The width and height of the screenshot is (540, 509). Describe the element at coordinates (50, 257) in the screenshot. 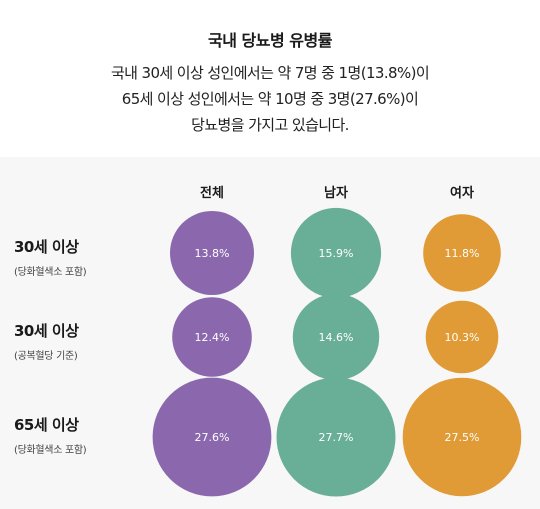

I see `row-label-30-hba1c: 30세 이상 (당화혈색소 포함)` at that location.